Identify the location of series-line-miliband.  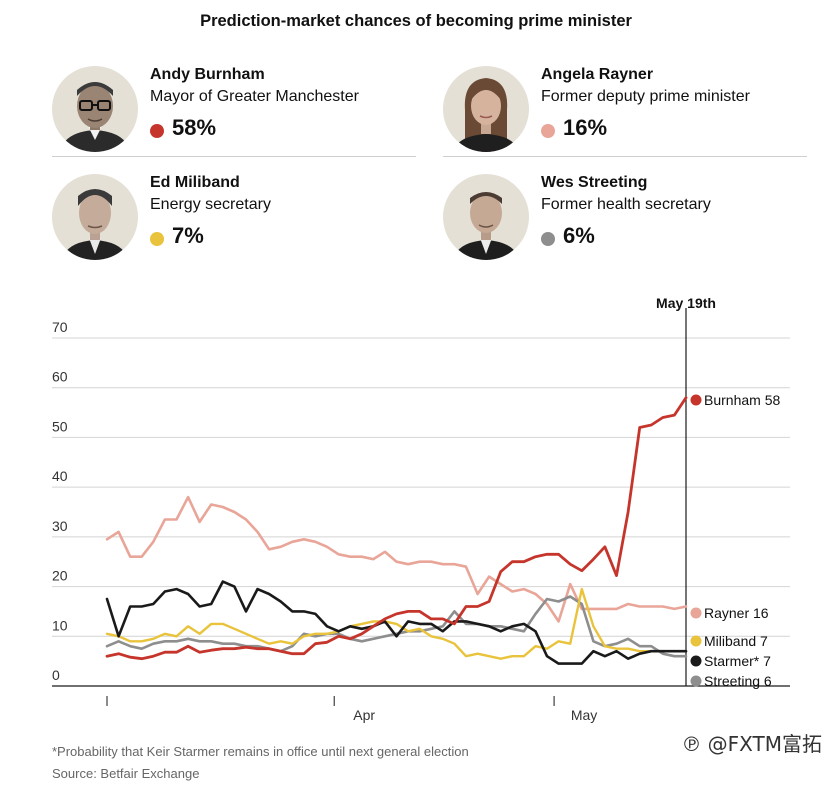
(396, 623).